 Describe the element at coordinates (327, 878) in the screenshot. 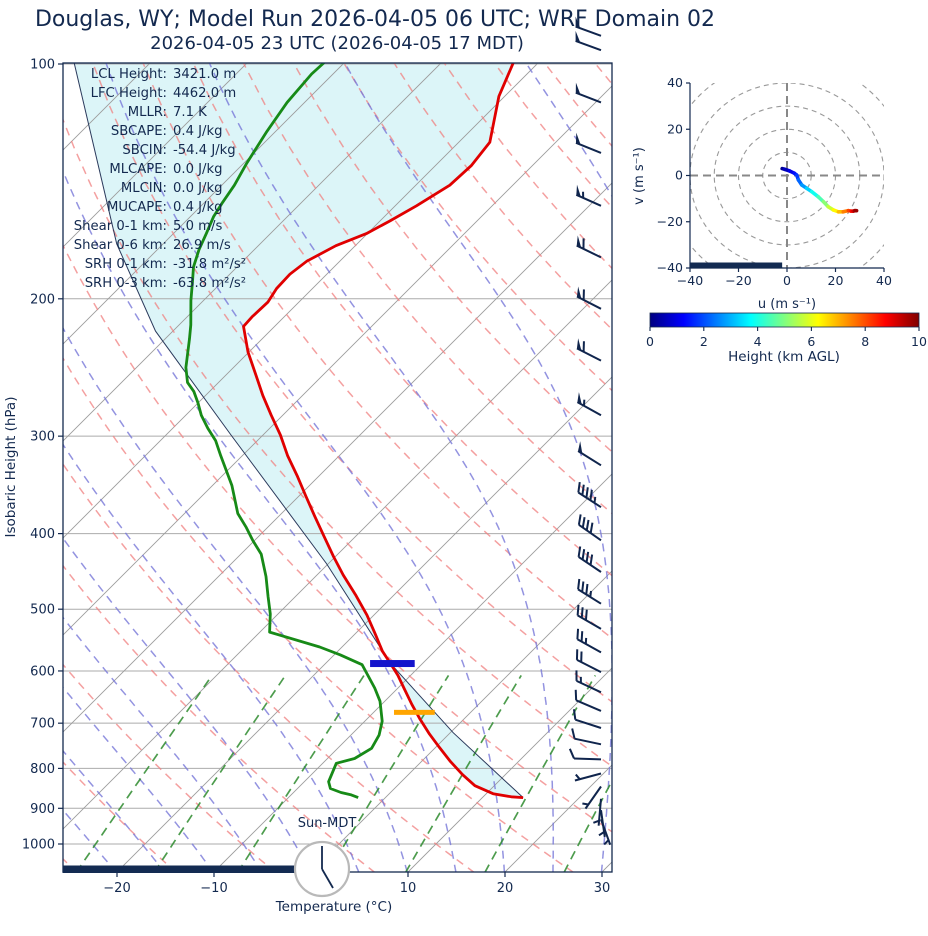

I see `clock-hour-hand` at that location.